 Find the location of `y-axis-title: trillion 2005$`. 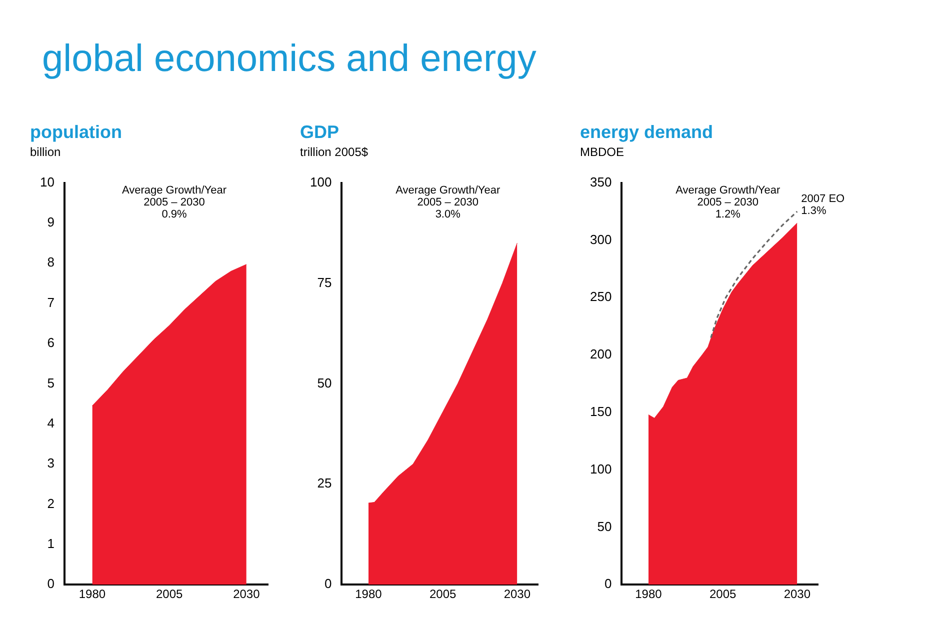

y-axis-title: trillion 2005$ is located at coordinates (334, 152).